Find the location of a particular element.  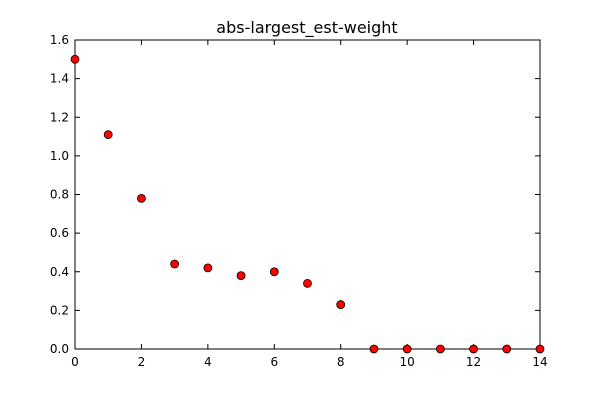

y-tick-label: 0.2 is located at coordinates (59, 310).